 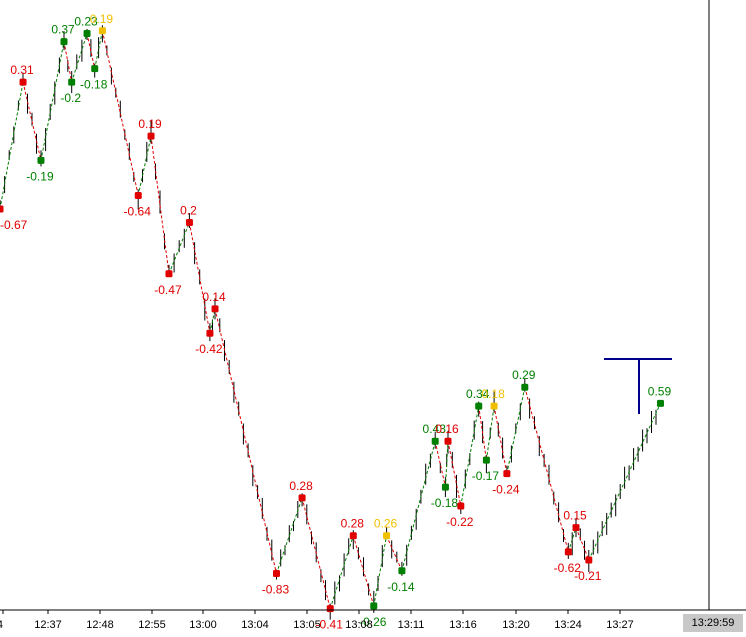 I want to click on swing-point-label: 0.31, so click(x=22, y=70).